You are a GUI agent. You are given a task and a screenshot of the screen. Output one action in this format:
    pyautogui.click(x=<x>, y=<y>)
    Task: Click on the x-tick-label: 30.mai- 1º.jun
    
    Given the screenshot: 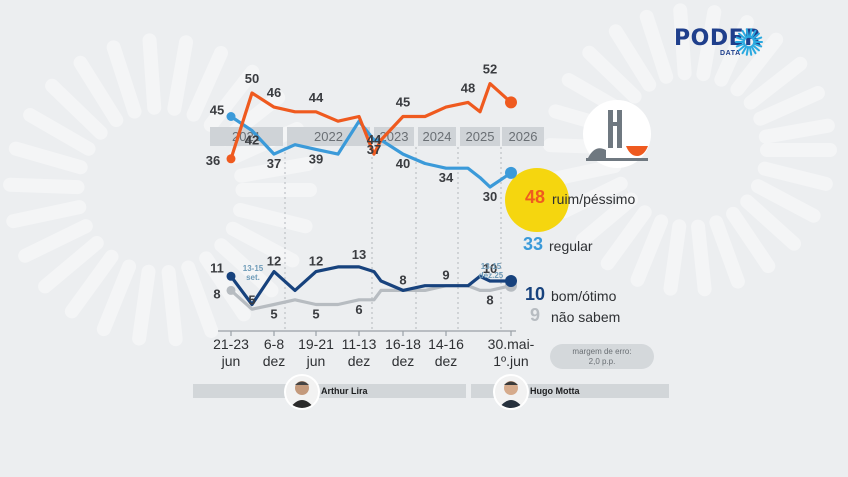 What is the action you would take?
    pyautogui.click(x=511, y=352)
    